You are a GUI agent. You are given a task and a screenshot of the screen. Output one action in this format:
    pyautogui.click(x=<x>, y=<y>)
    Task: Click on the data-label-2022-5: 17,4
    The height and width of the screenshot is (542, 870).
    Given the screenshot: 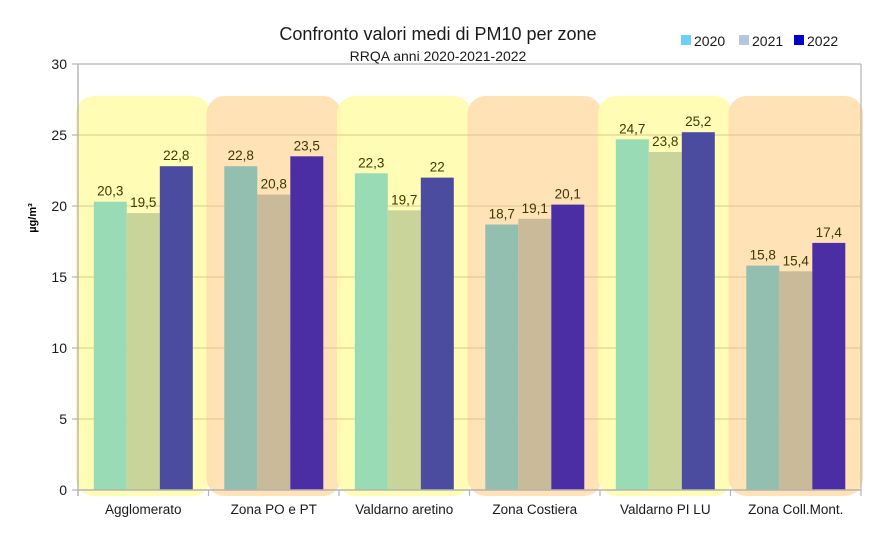 What is the action you would take?
    pyautogui.click(x=829, y=232)
    